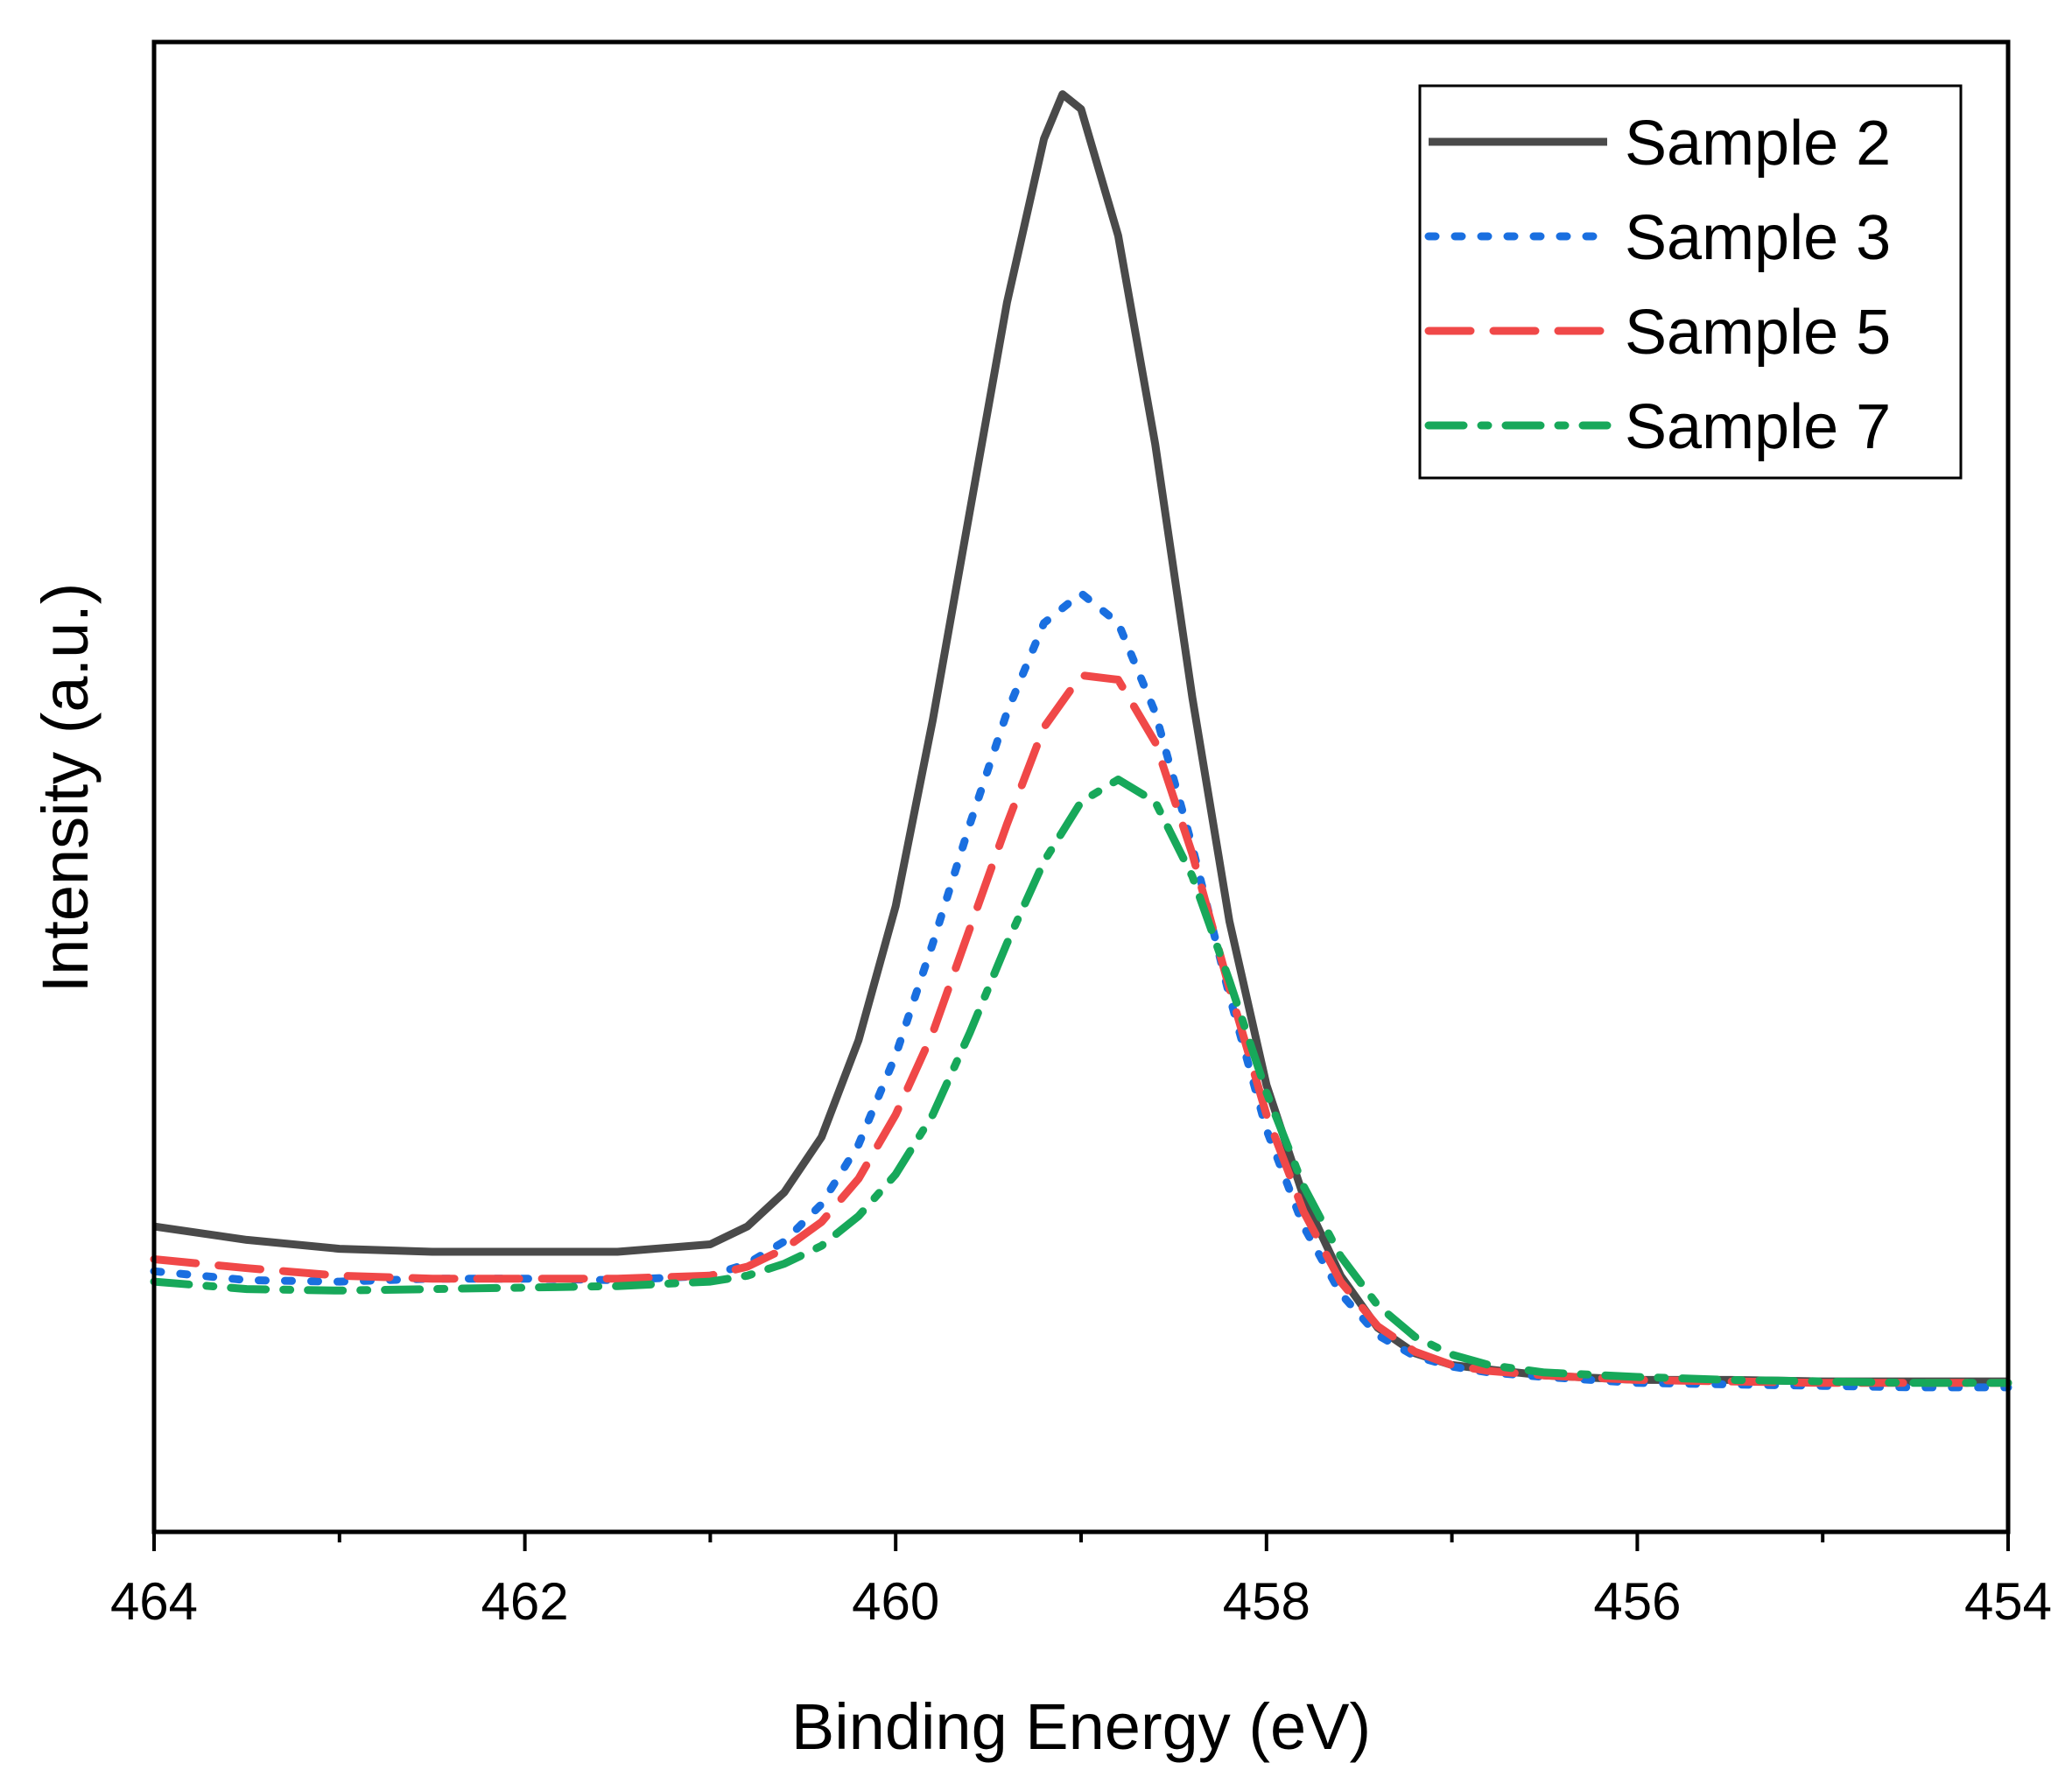 This screenshot has width=2072, height=1791. I want to click on x-axis-title: Binding Energy (eV), so click(1081, 1726).